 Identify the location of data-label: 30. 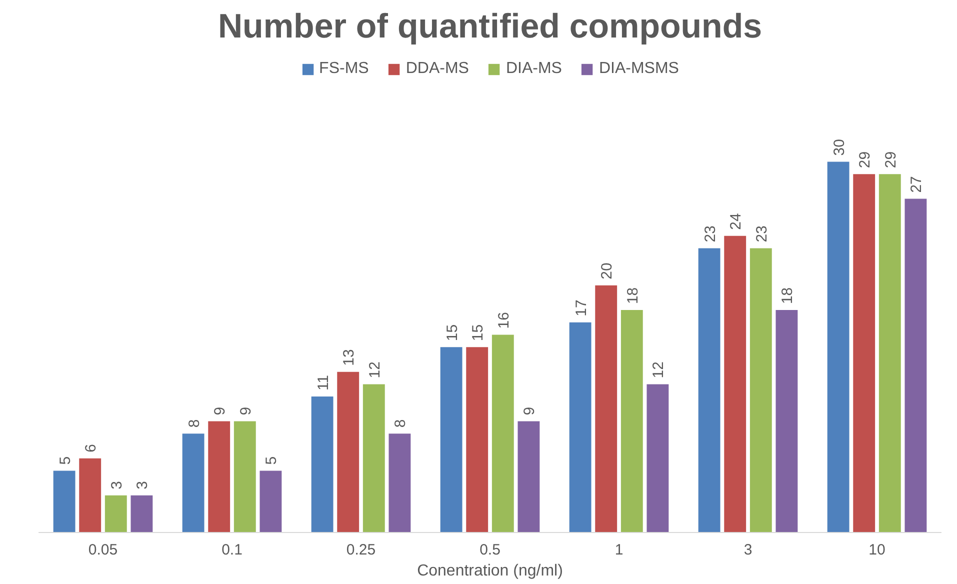
(839, 147).